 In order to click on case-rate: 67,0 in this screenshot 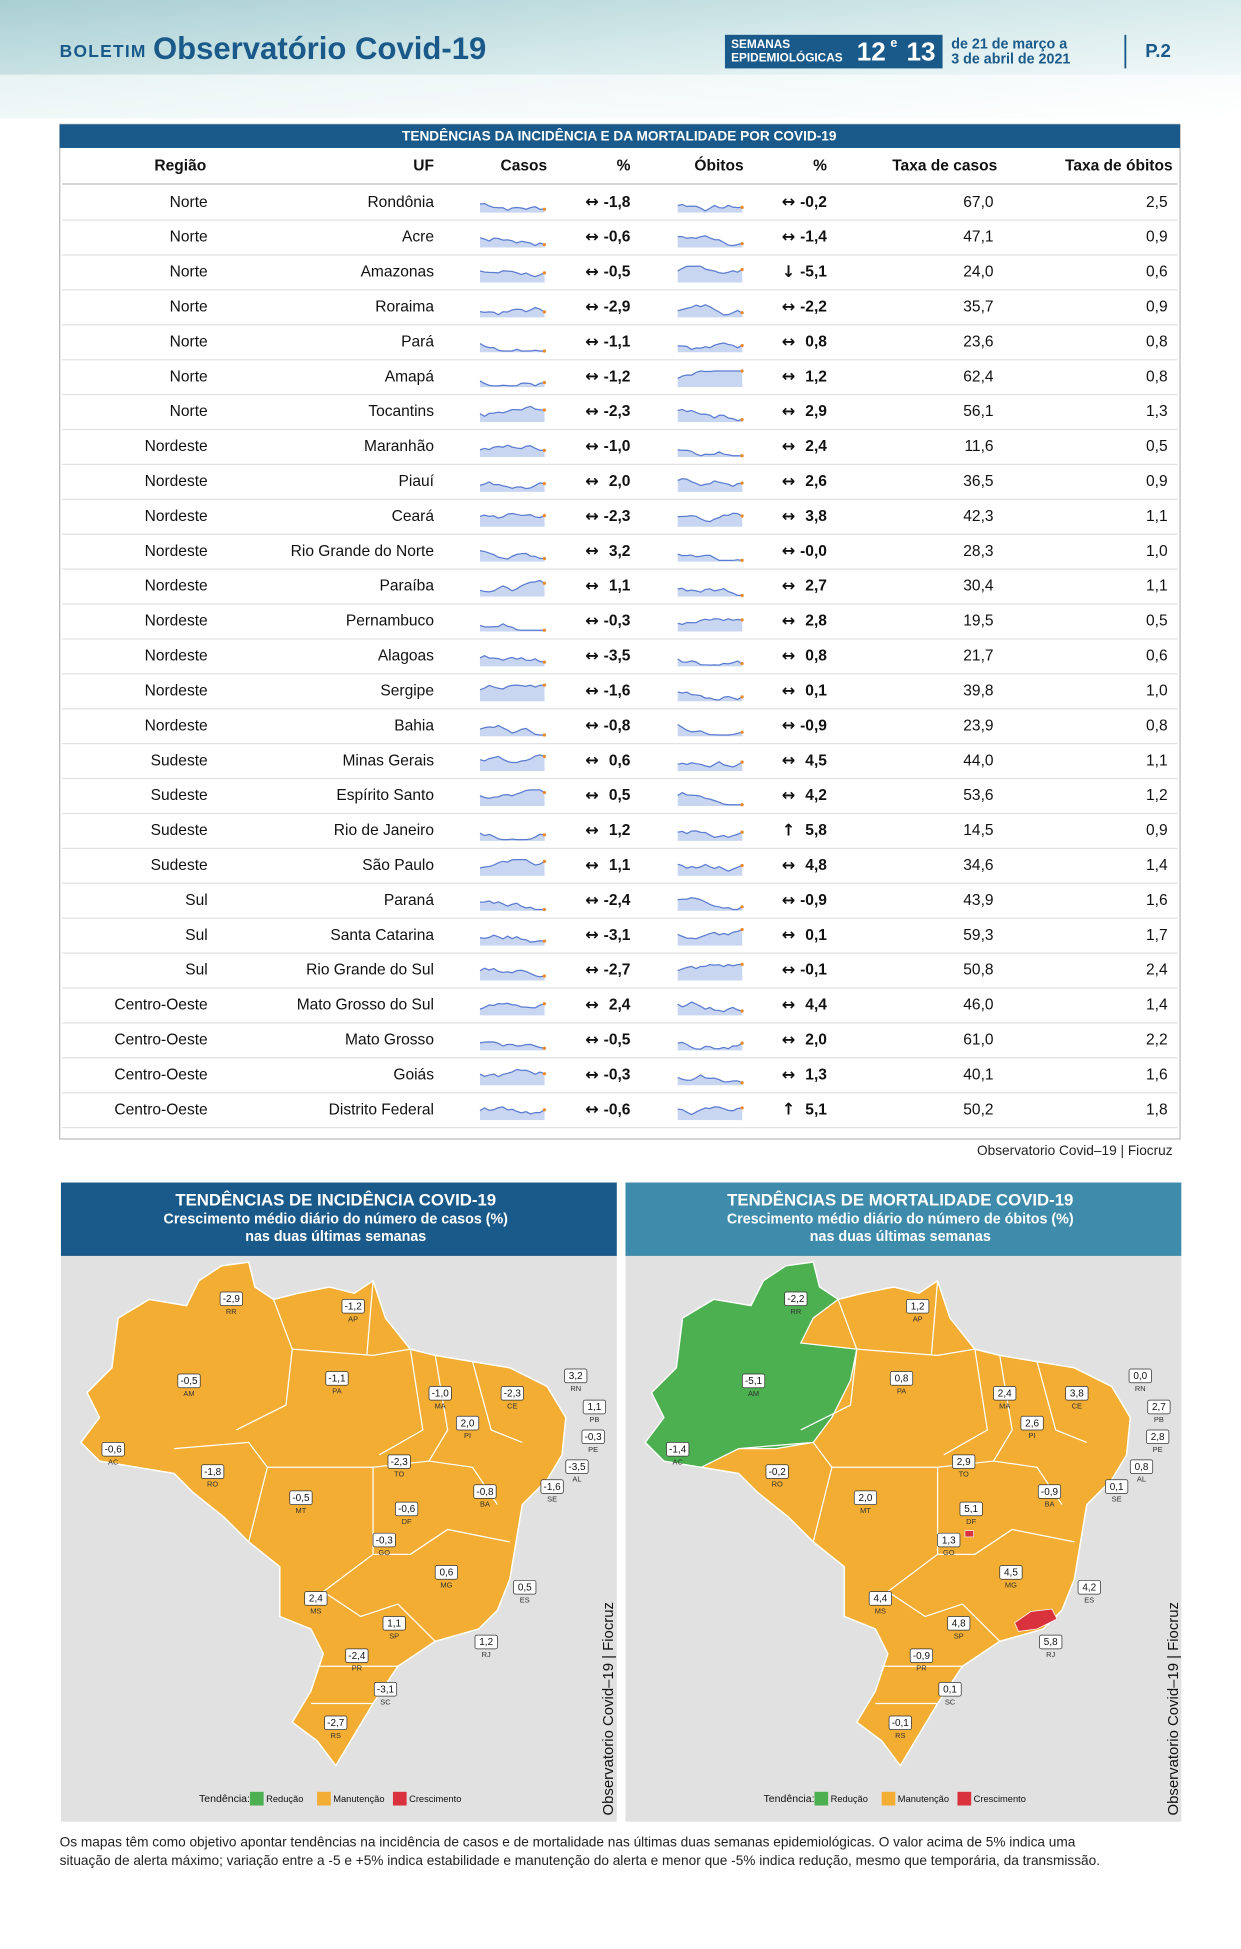, I will do `click(978, 202)`.